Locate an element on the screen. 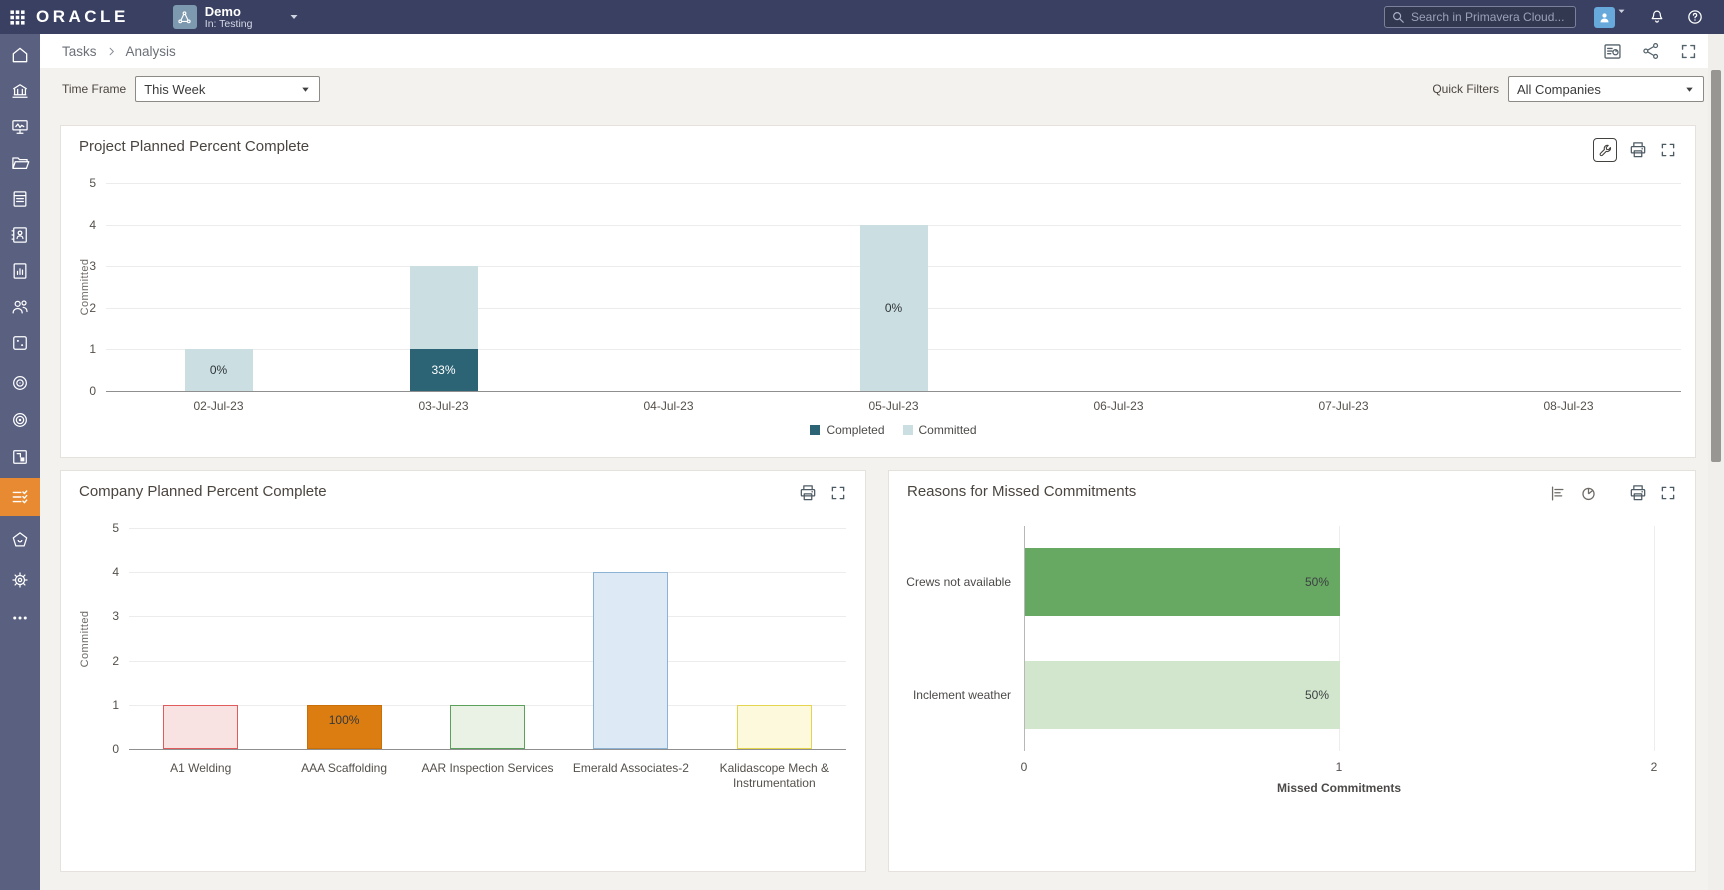 Image resolution: width=1724 pixels, height=890 pixels. bar-label: 0% is located at coordinates (218, 370).